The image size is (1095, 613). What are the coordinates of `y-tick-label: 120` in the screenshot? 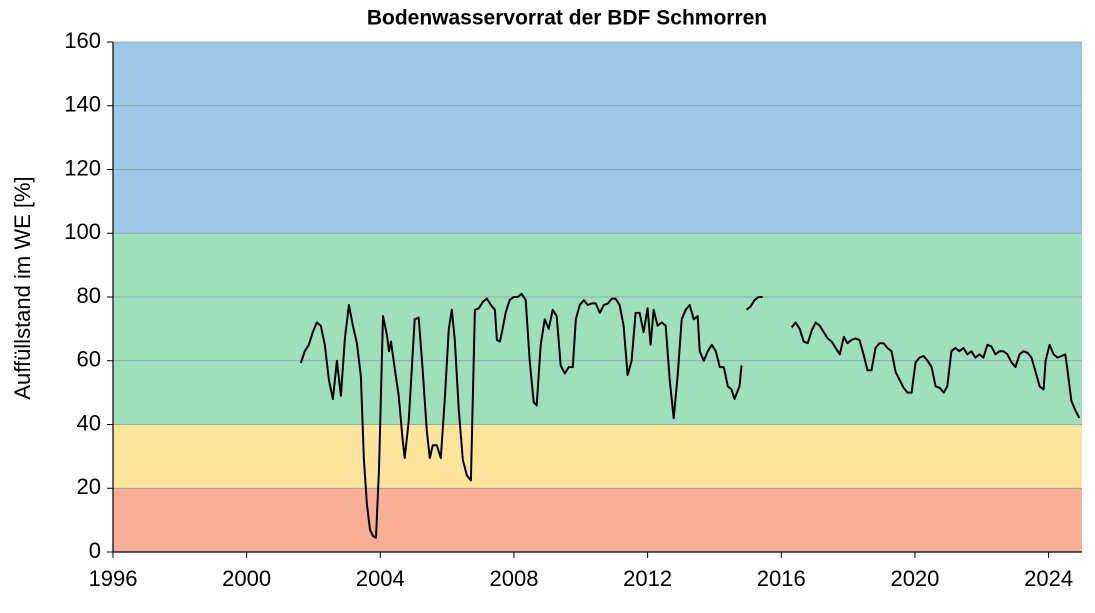 It's located at (82, 167).